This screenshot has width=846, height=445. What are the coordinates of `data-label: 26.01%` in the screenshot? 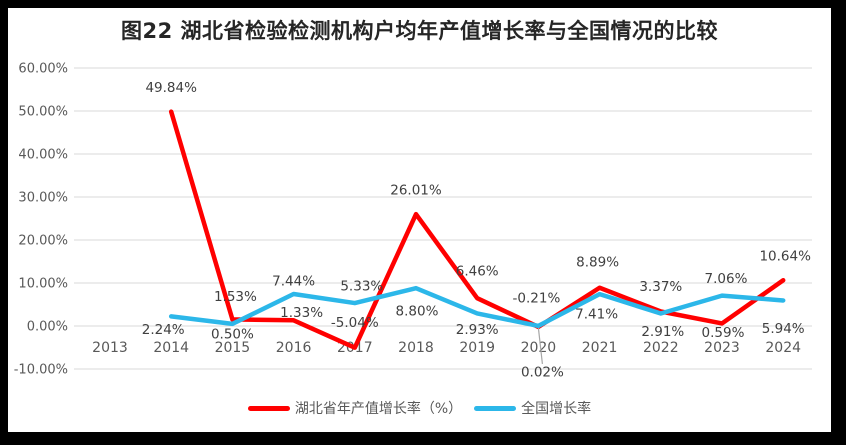 It's located at (416, 191).